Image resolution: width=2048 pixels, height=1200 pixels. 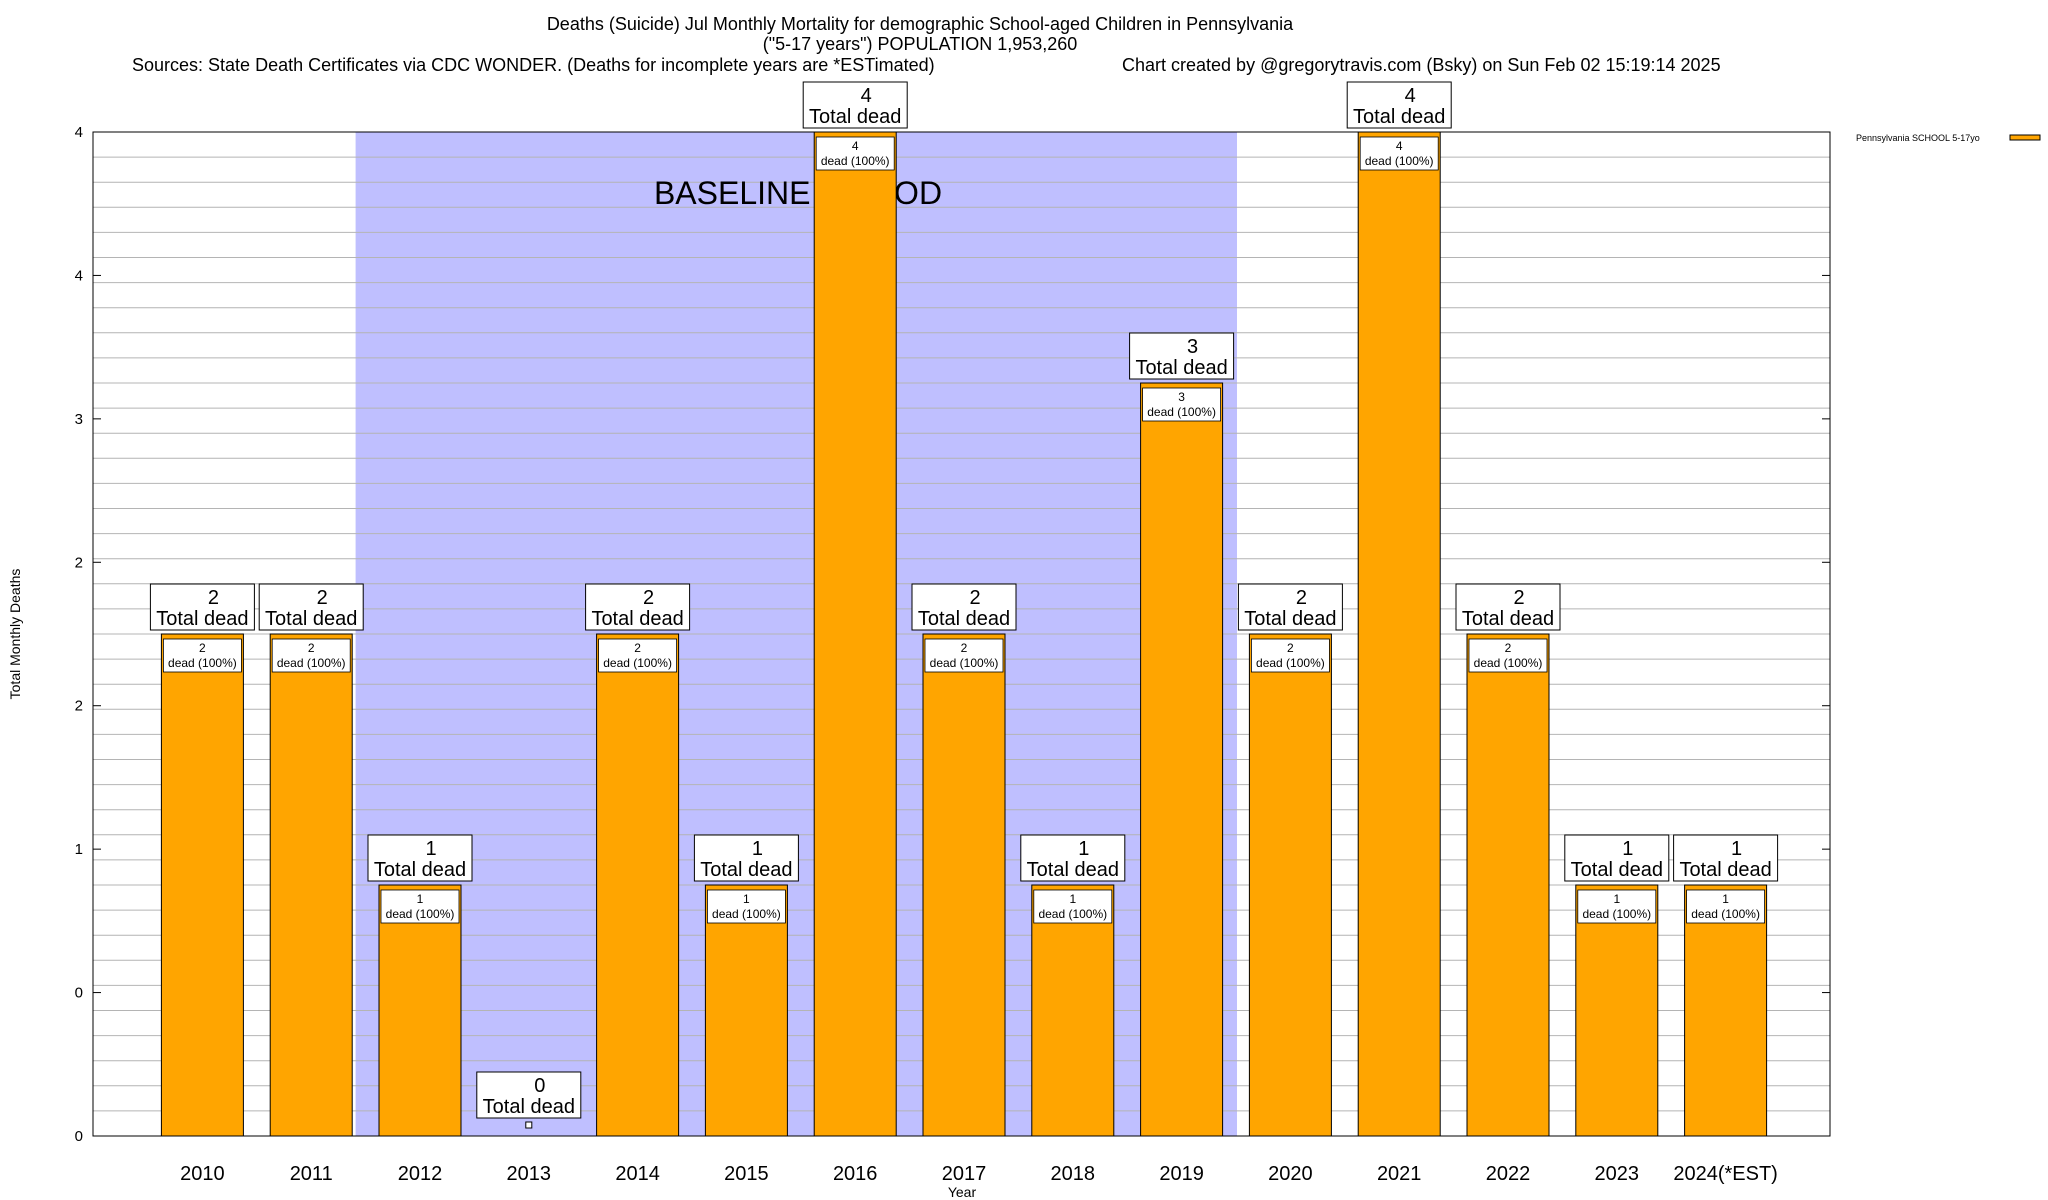 What do you see at coordinates (1508, 1174) in the screenshot?
I see `x-tick-label: 2022` at bounding box center [1508, 1174].